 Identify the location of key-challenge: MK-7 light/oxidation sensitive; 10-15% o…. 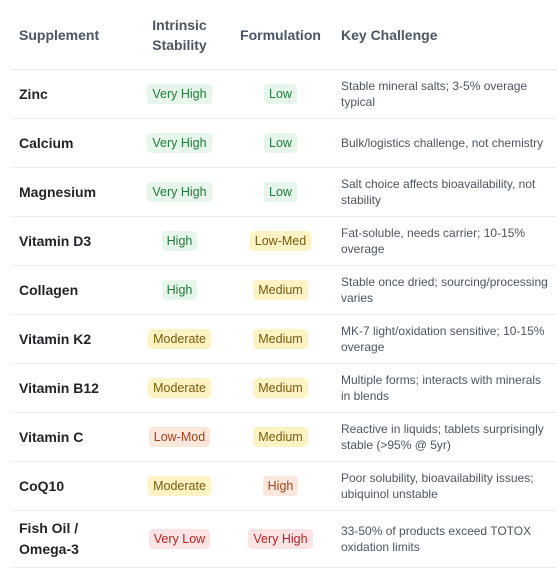
(445, 339).